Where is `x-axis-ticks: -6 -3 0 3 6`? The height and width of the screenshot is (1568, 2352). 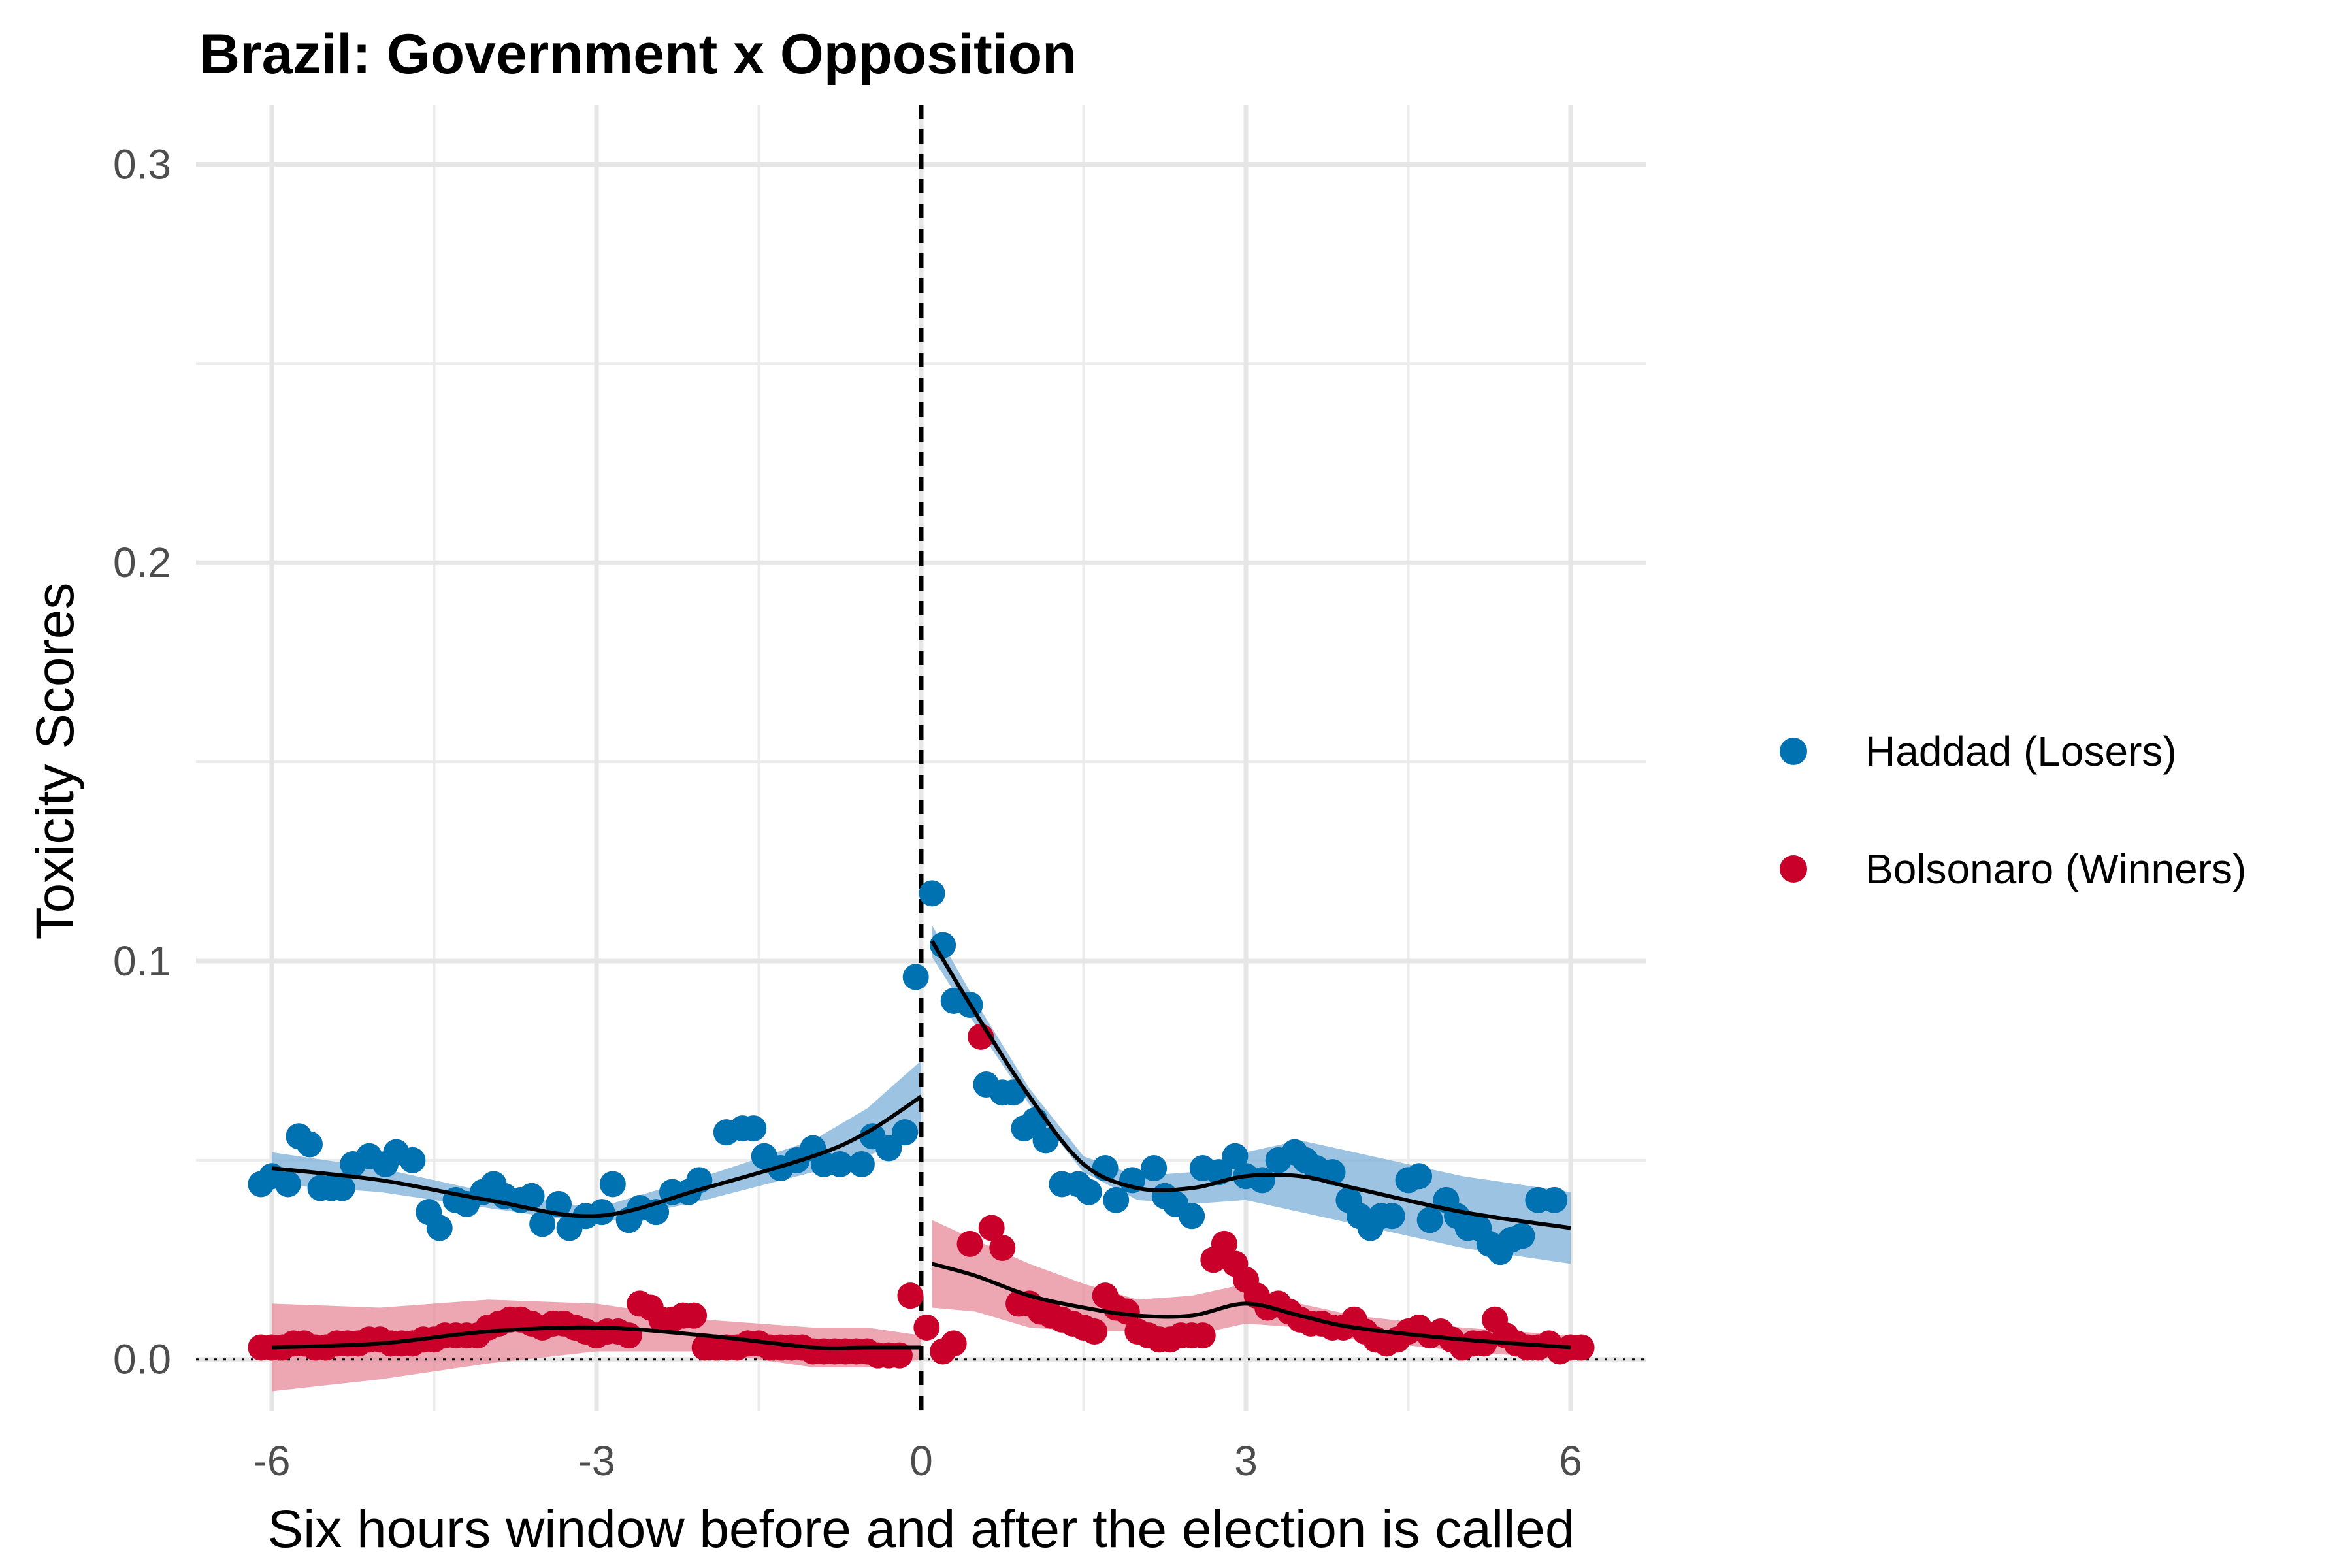
x-axis-ticks: -6 -3 0 3 6 is located at coordinates (917, 1460).